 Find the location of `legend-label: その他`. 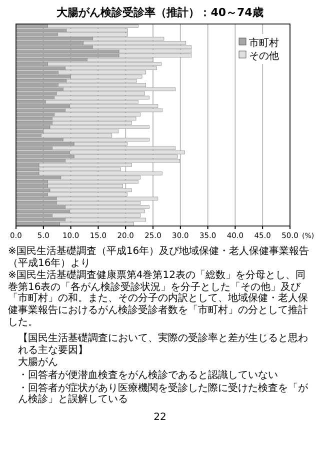

legend-label: その他 is located at coordinates (264, 56).